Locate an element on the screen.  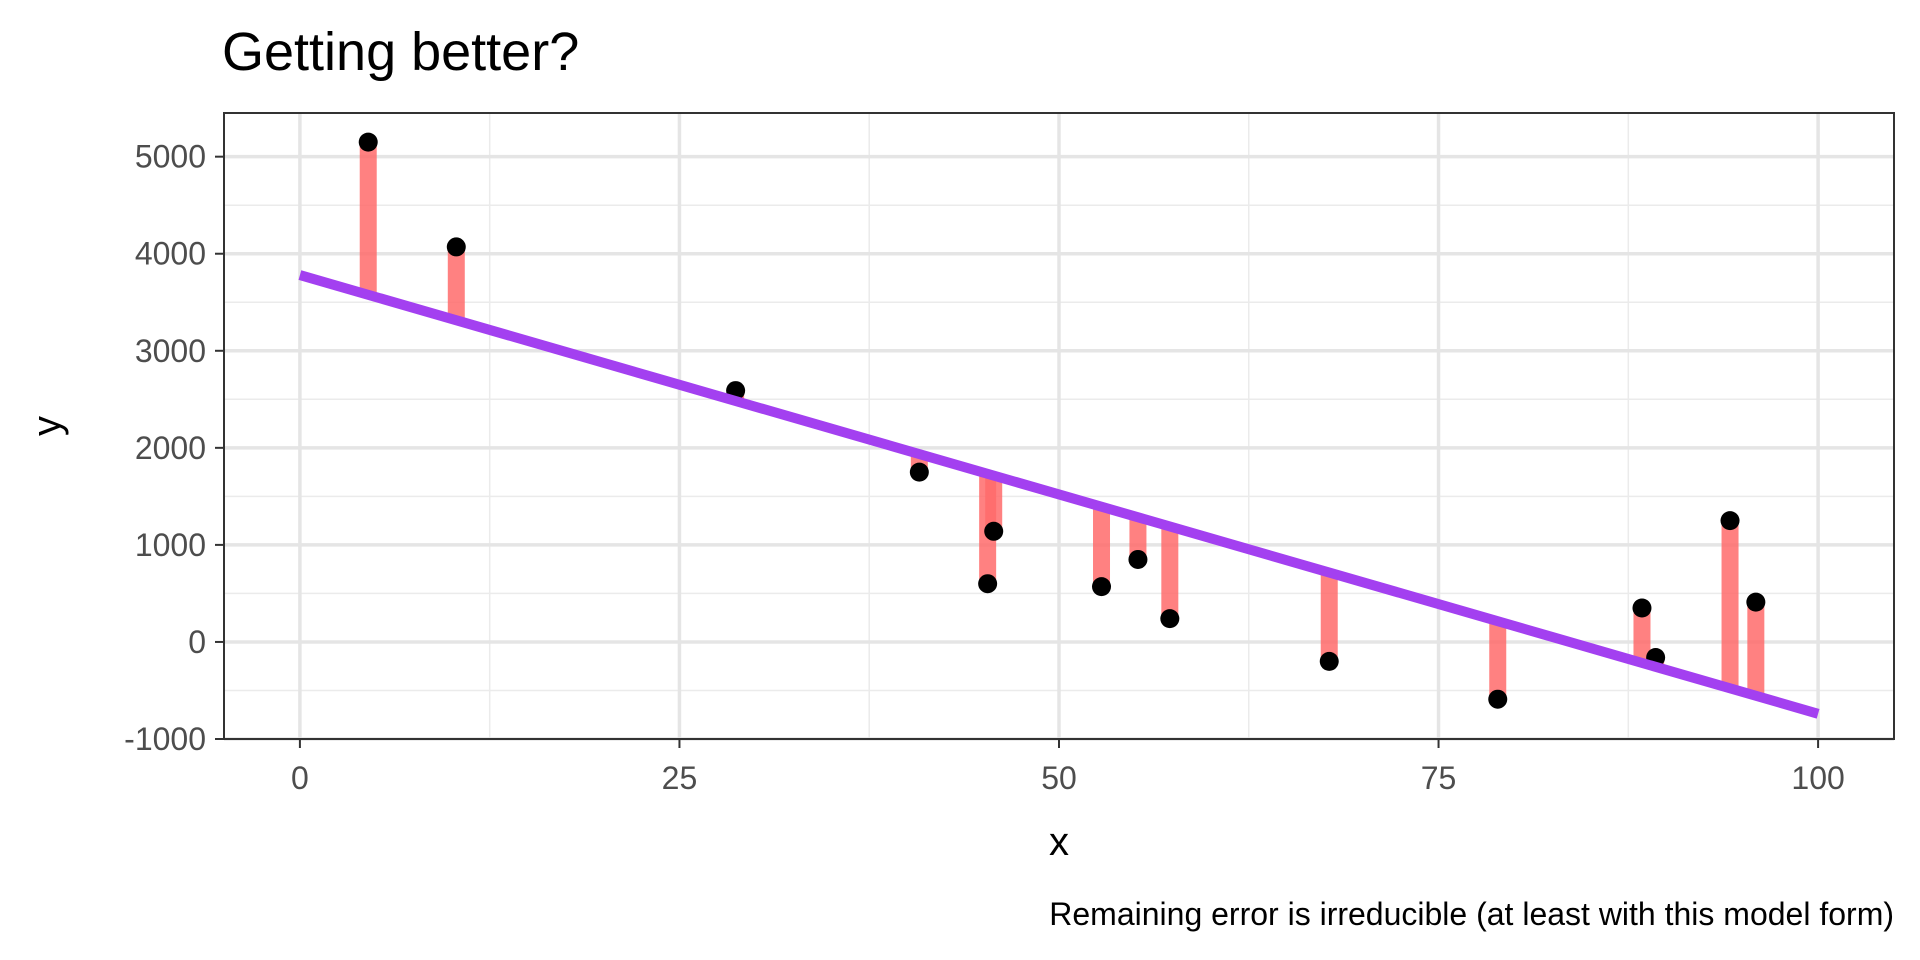
y-tick-label: 0 is located at coordinates (197, 642).